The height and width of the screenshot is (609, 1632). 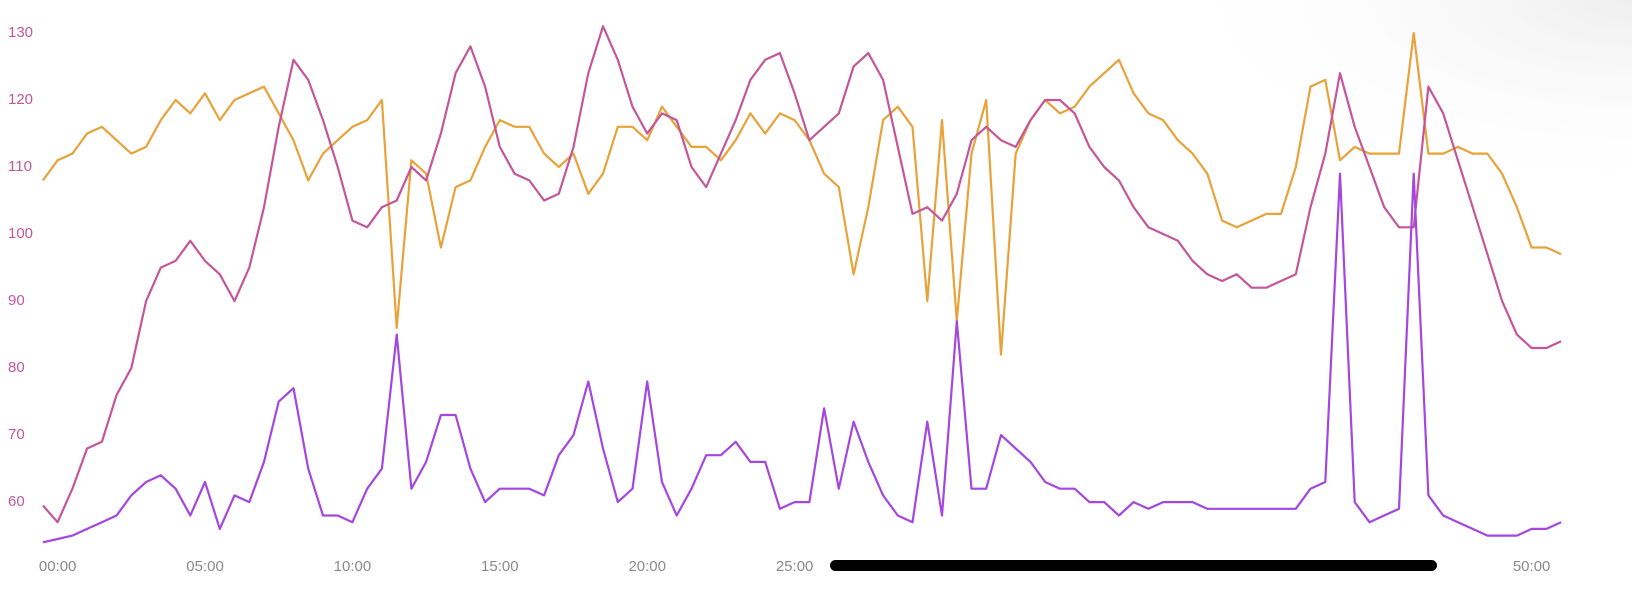 What do you see at coordinates (647, 566) in the screenshot?
I see `x-tick-label: 20:00` at bounding box center [647, 566].